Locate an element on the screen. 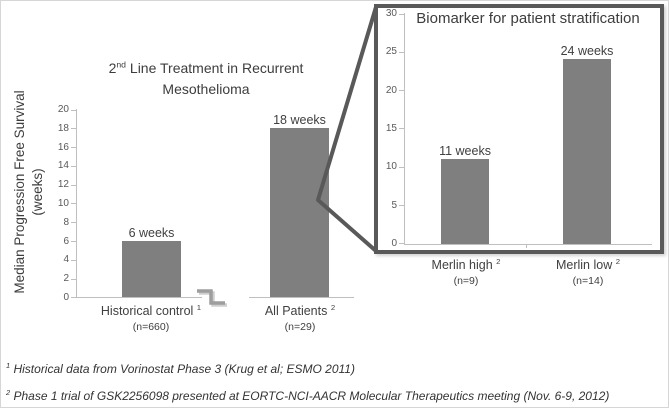 The width and height of the screenshot is (669, 408). footnote-superscript: 2 is located at coordinates (8, 392).